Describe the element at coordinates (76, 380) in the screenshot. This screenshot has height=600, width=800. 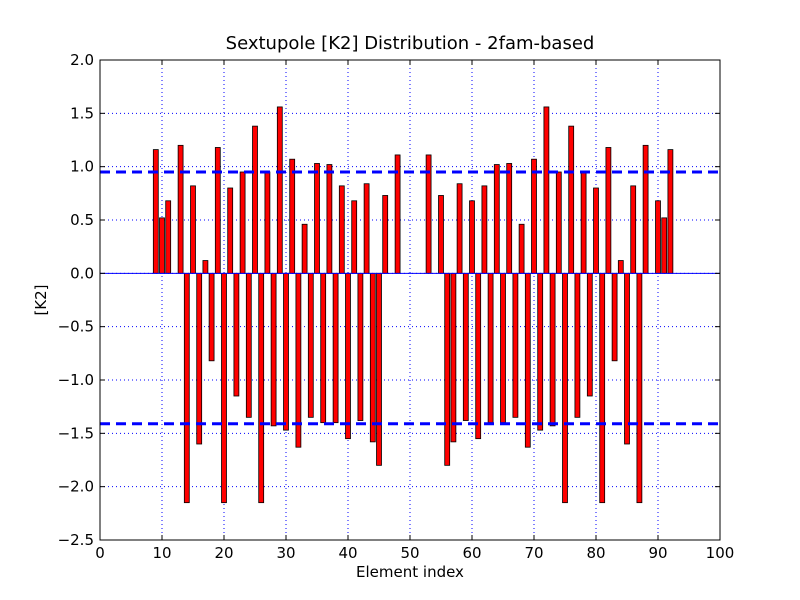
I see `y-tick-label: −1.0` at that location.